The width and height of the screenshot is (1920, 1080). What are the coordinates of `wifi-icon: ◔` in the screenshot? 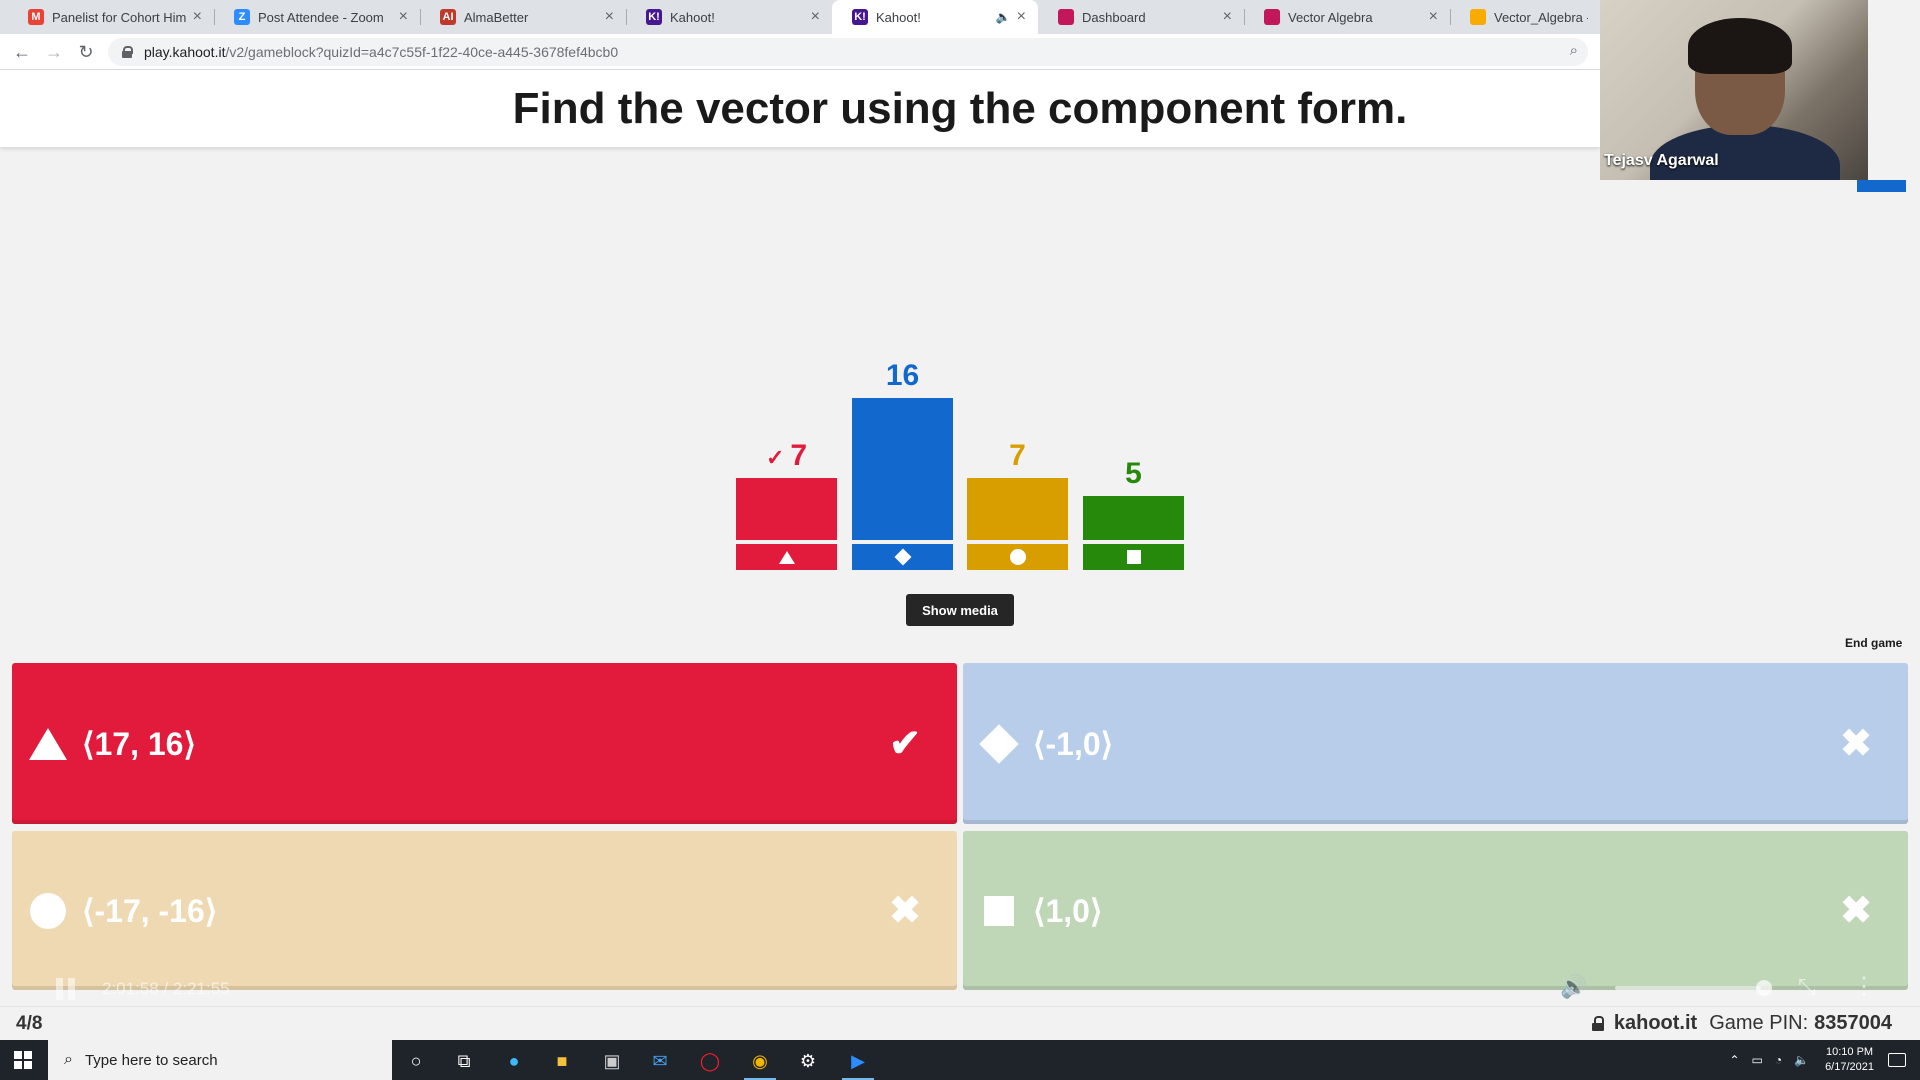 It's located at (1778, 1060).